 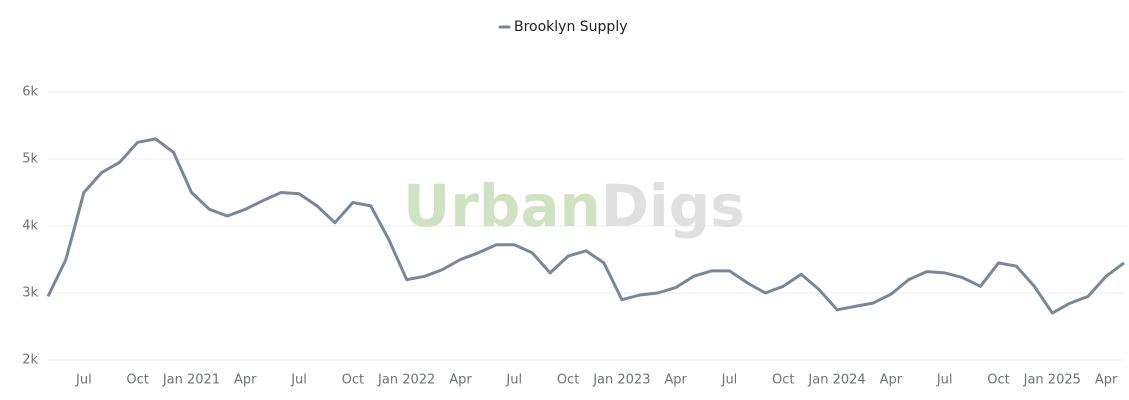 I want to click on y-tick-label: 4k, so click(x=30, y=226).